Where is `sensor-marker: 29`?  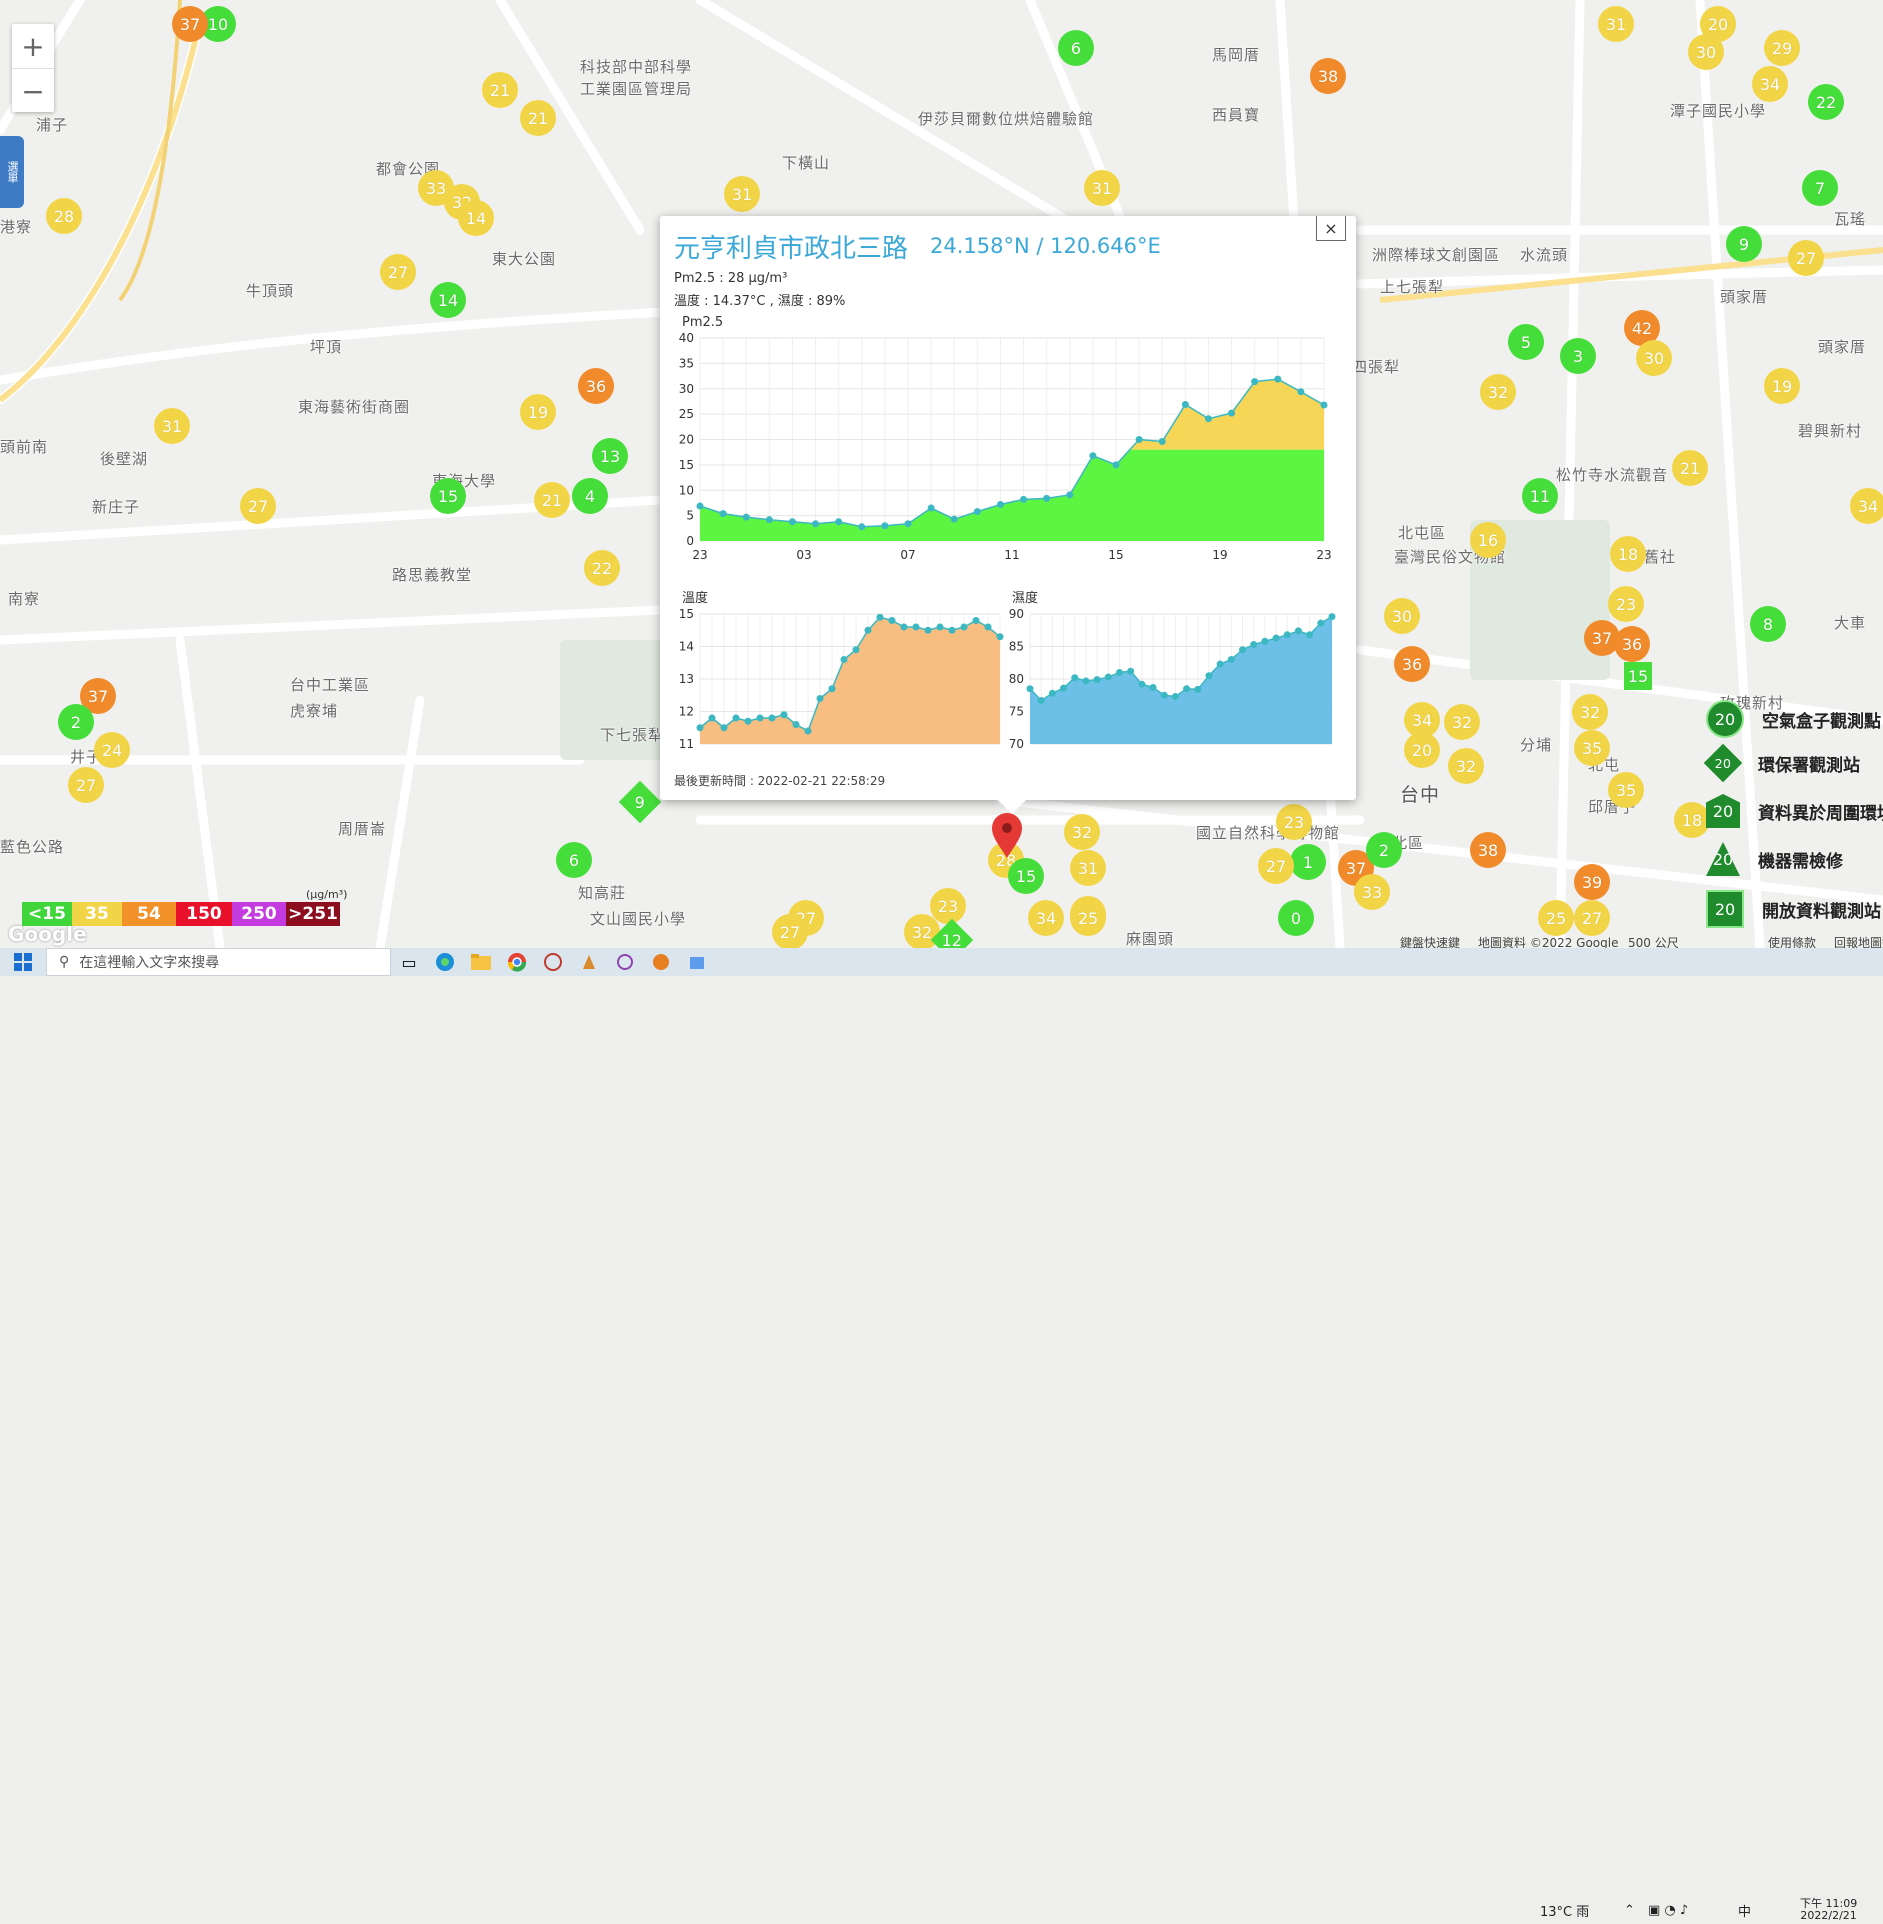 sensor-marker: 29 is located at coordinates (1782, 48).